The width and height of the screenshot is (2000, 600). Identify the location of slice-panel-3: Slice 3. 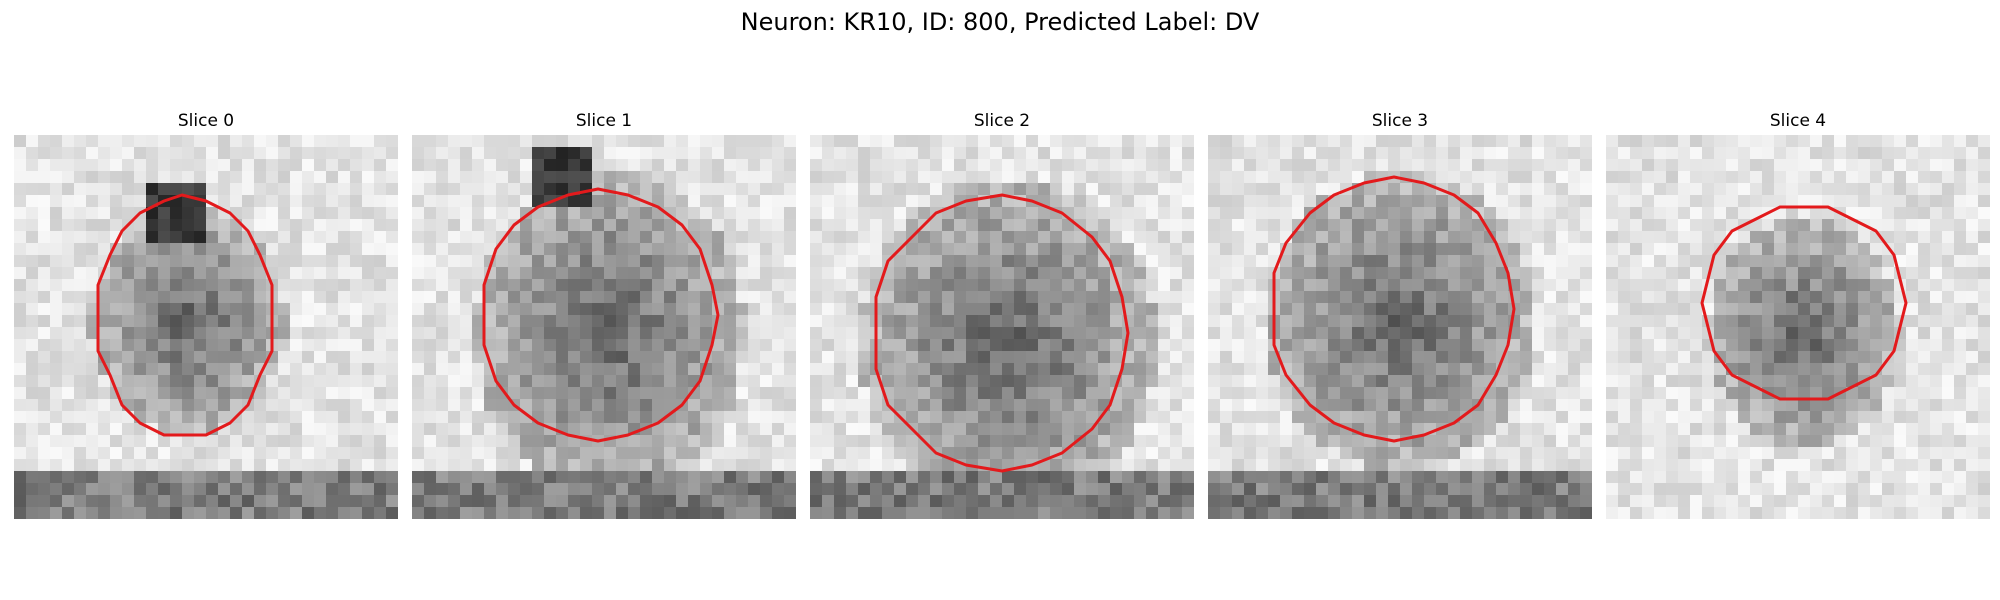
(1400, 313).